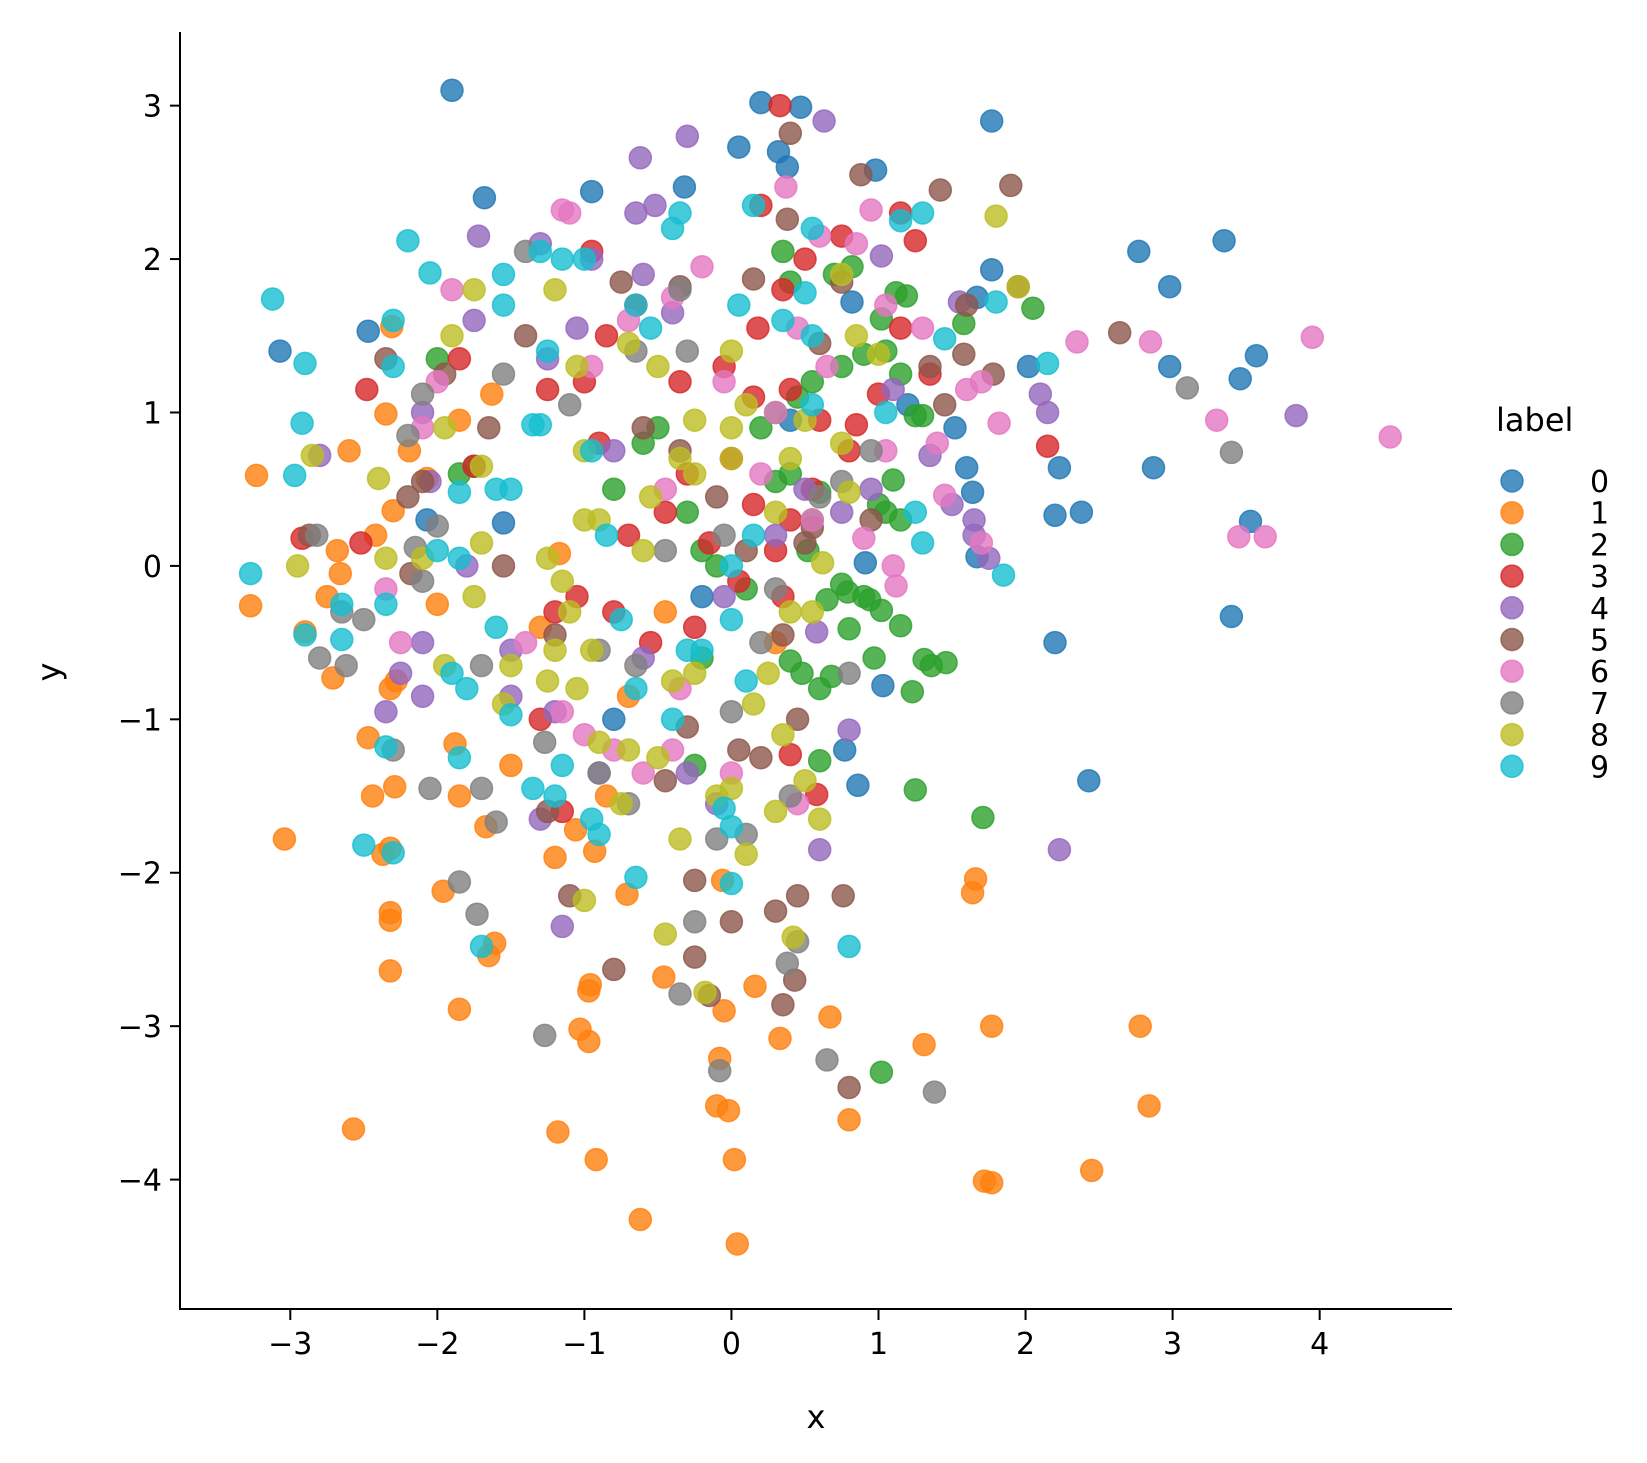 The image size is (1647, 1463). I want to click on legend-label: 1, so click(1599, 514).